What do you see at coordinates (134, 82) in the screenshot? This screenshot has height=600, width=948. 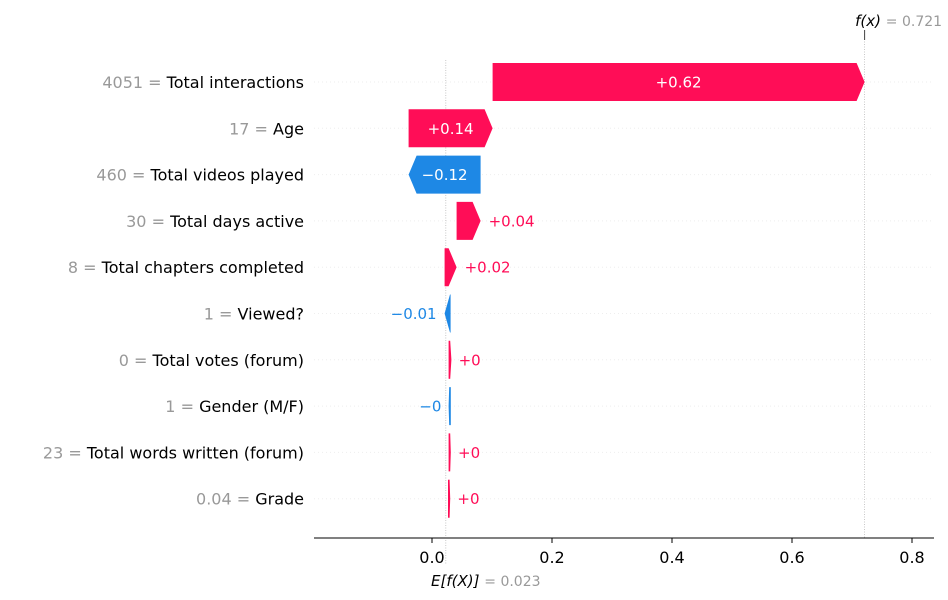 I see `feature-value: 4051 =` at bounding box center [134, 82].